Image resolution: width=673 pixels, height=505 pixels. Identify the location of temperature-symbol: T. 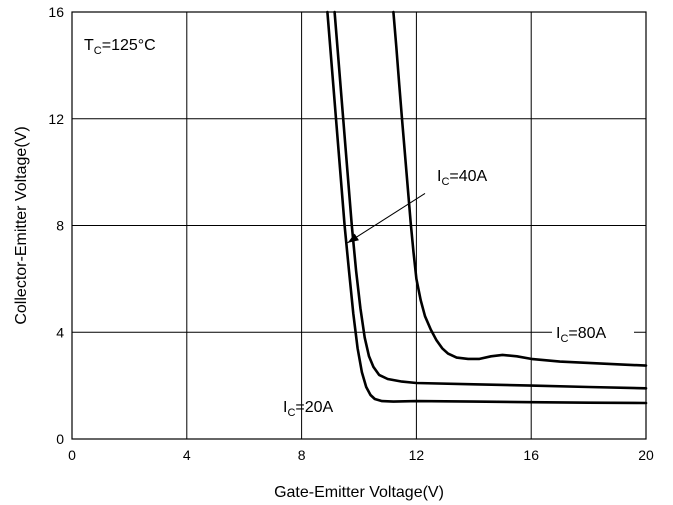
(89, 45).